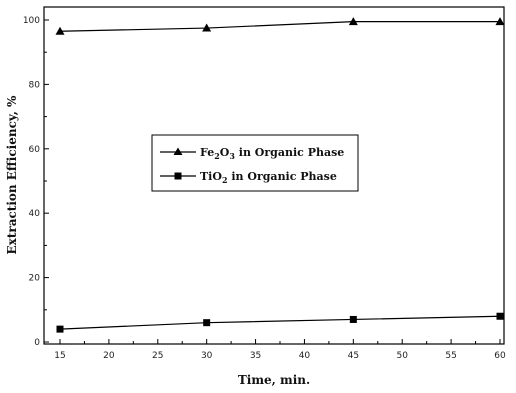  I want to click on x-axis-title: Time, min., so click(274, 380).